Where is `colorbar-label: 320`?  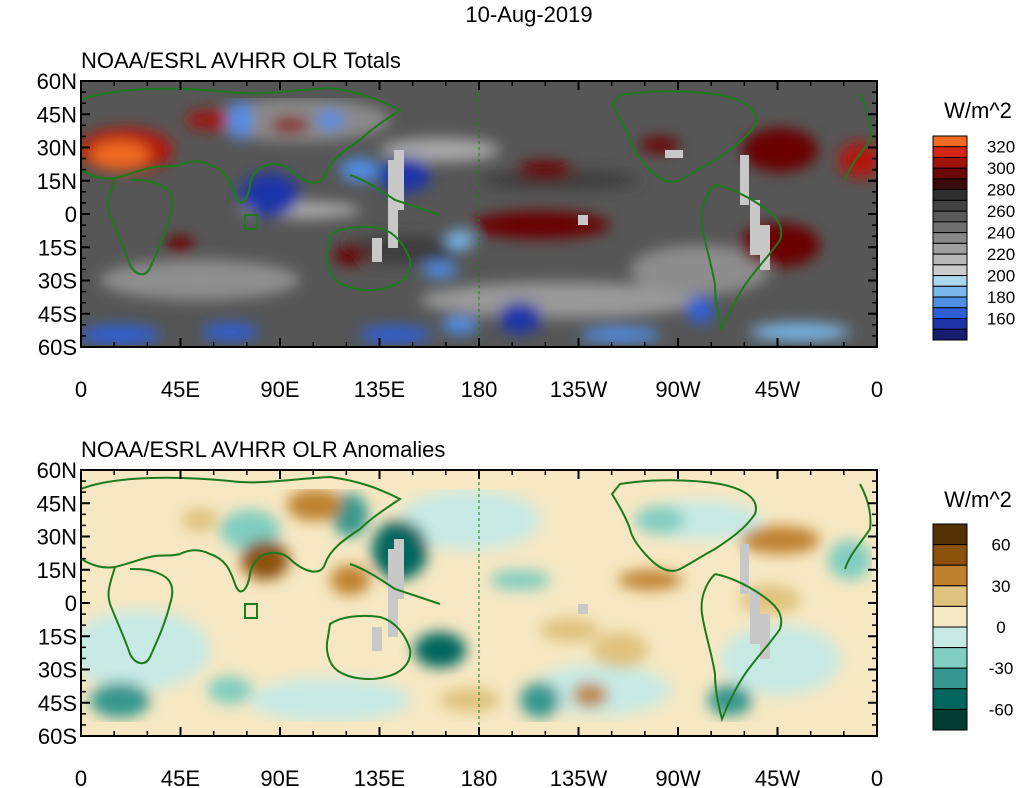 colorbar-label: 320 is located at coordinates (1001, 147).